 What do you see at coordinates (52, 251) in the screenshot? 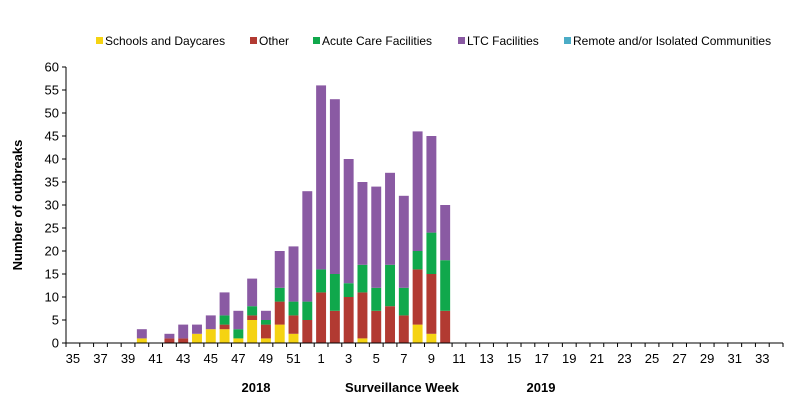
I see `y-tick-label: 20` at bounding box center [52, 251].